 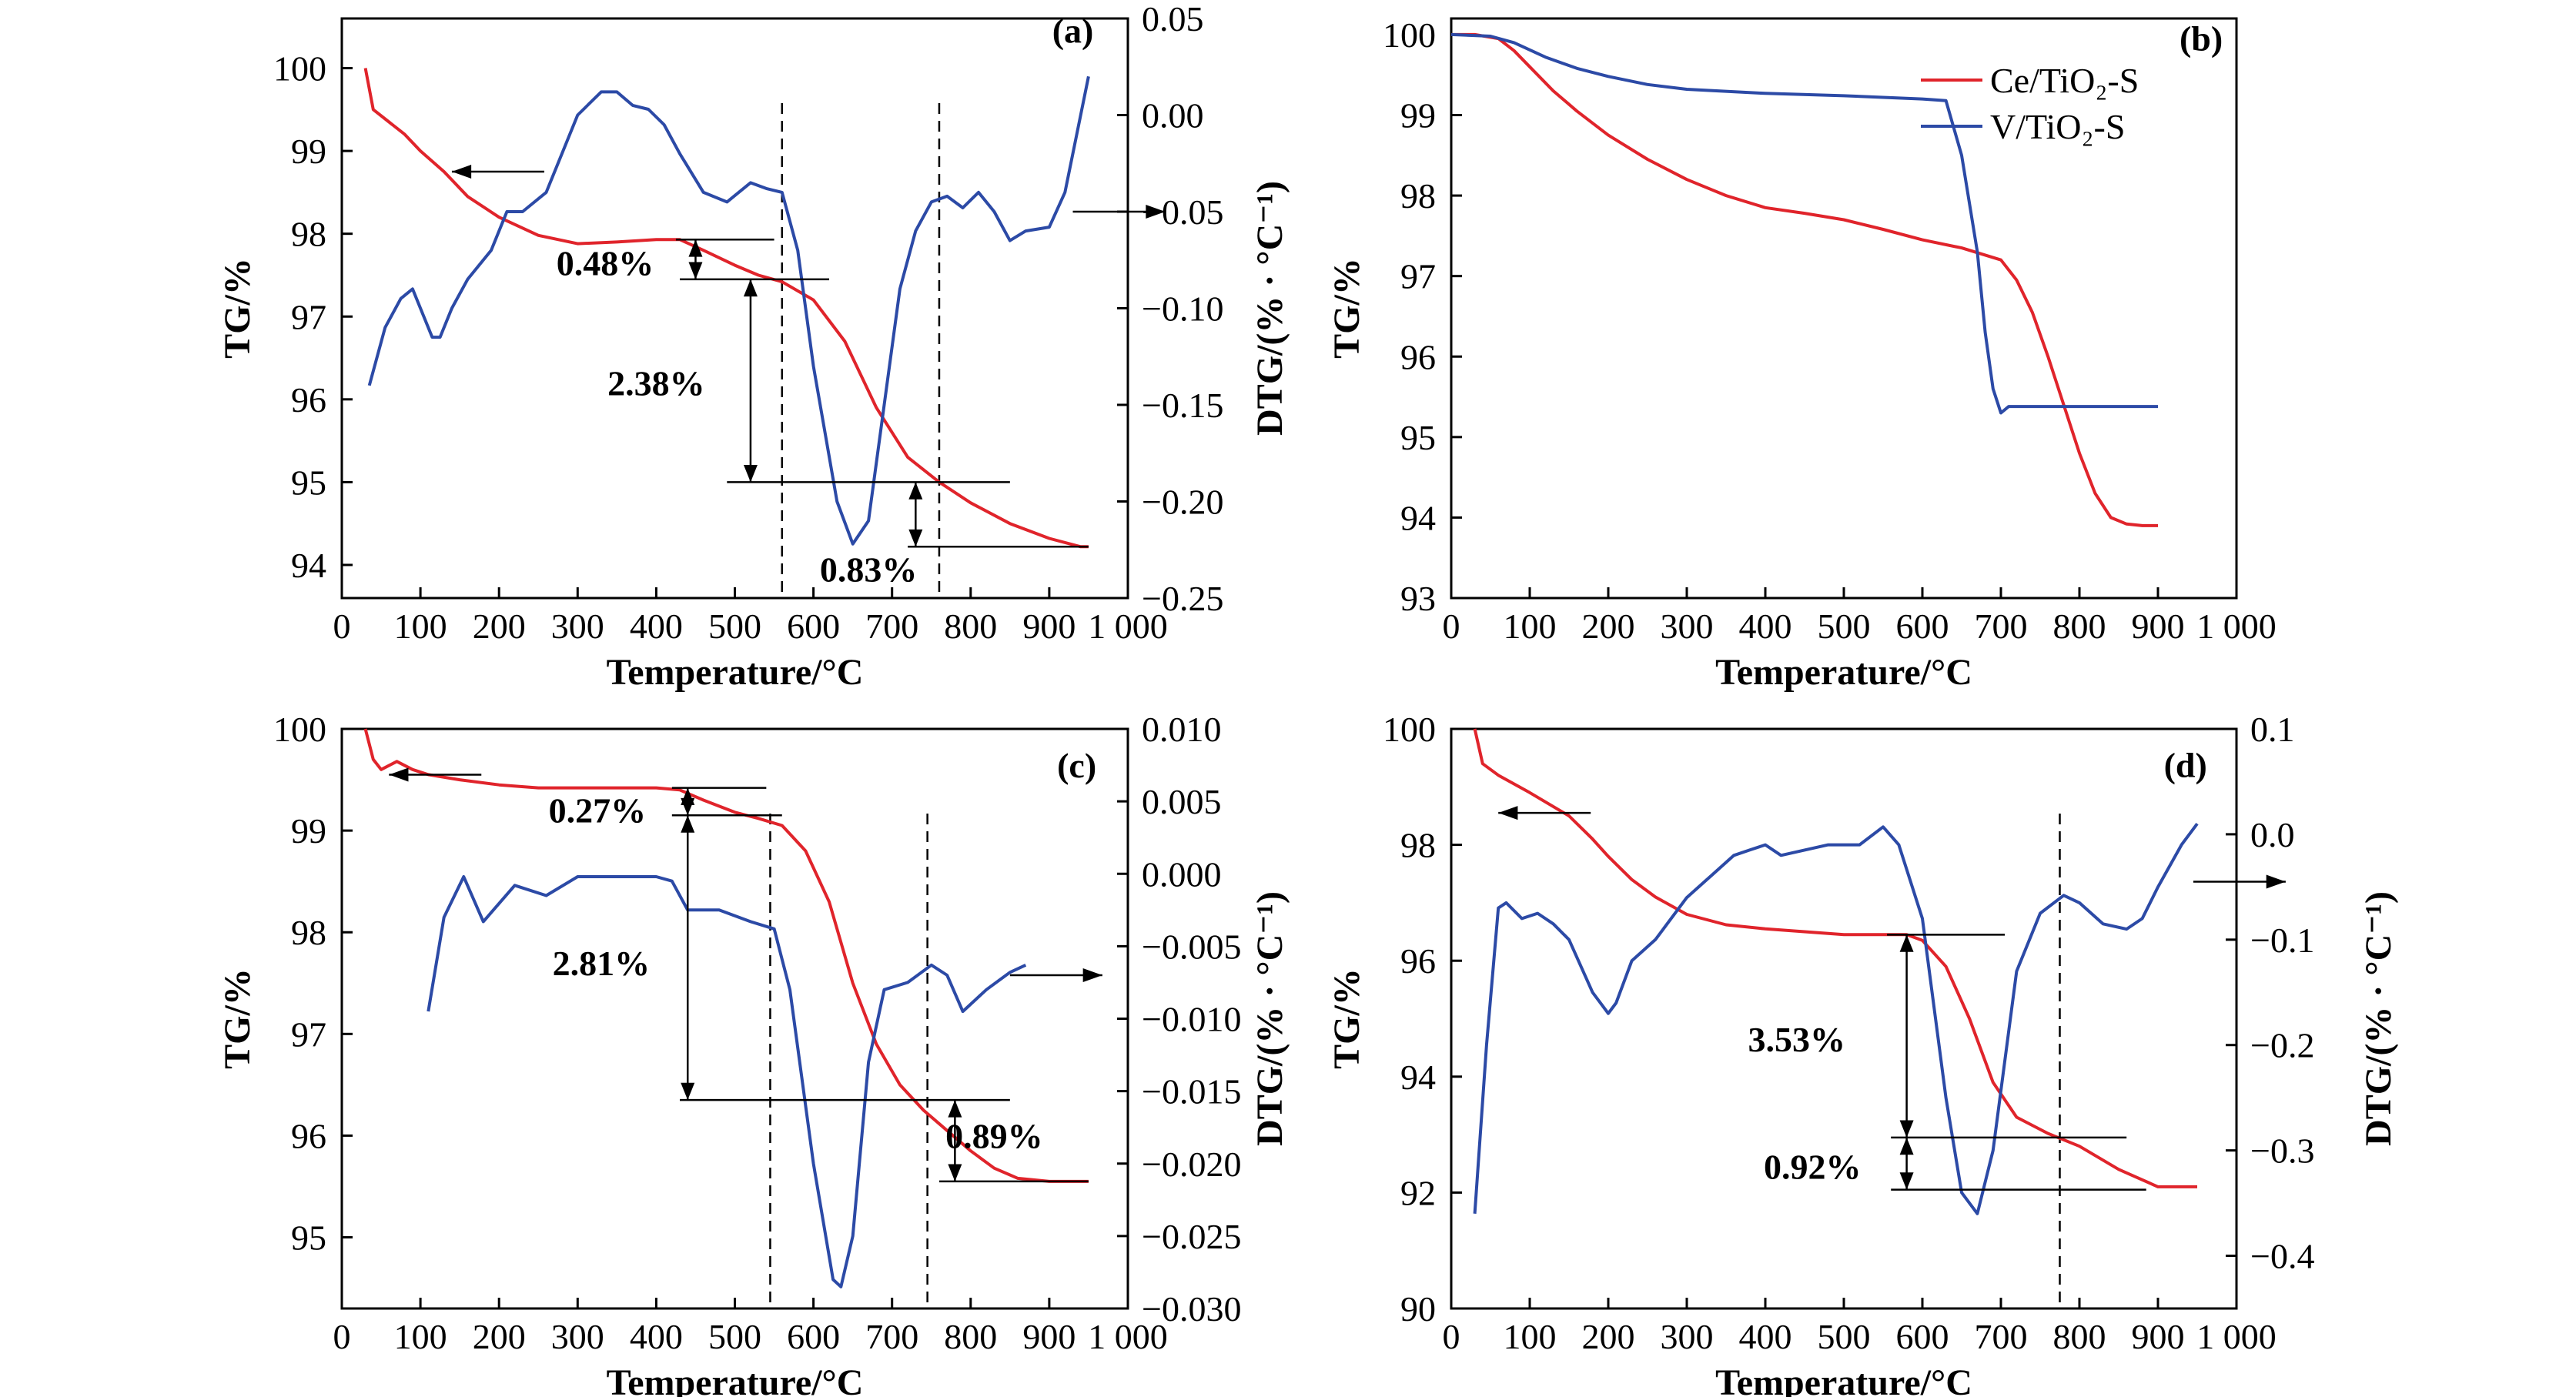 I want to click on y2-tick-label: 0.005, so click(x=1182, y=801).